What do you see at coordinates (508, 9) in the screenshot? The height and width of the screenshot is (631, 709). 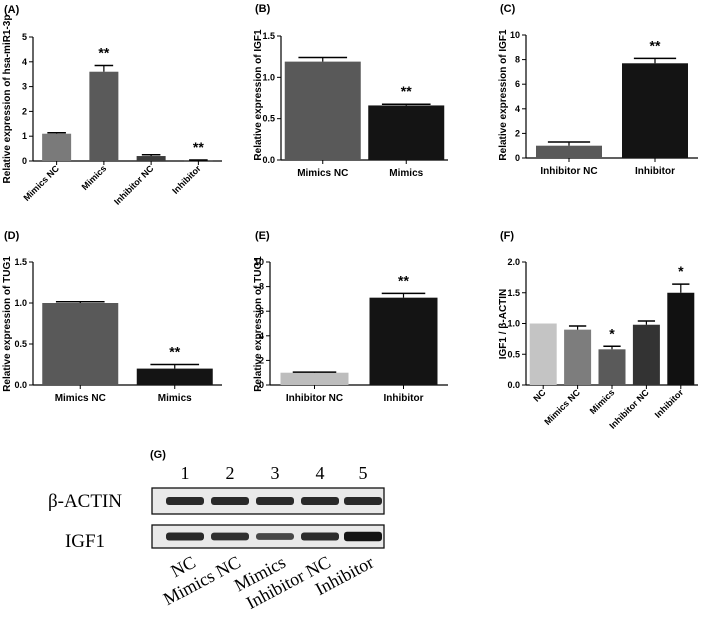 I see `panel-label: (C)` at bounding box center [508, 9].